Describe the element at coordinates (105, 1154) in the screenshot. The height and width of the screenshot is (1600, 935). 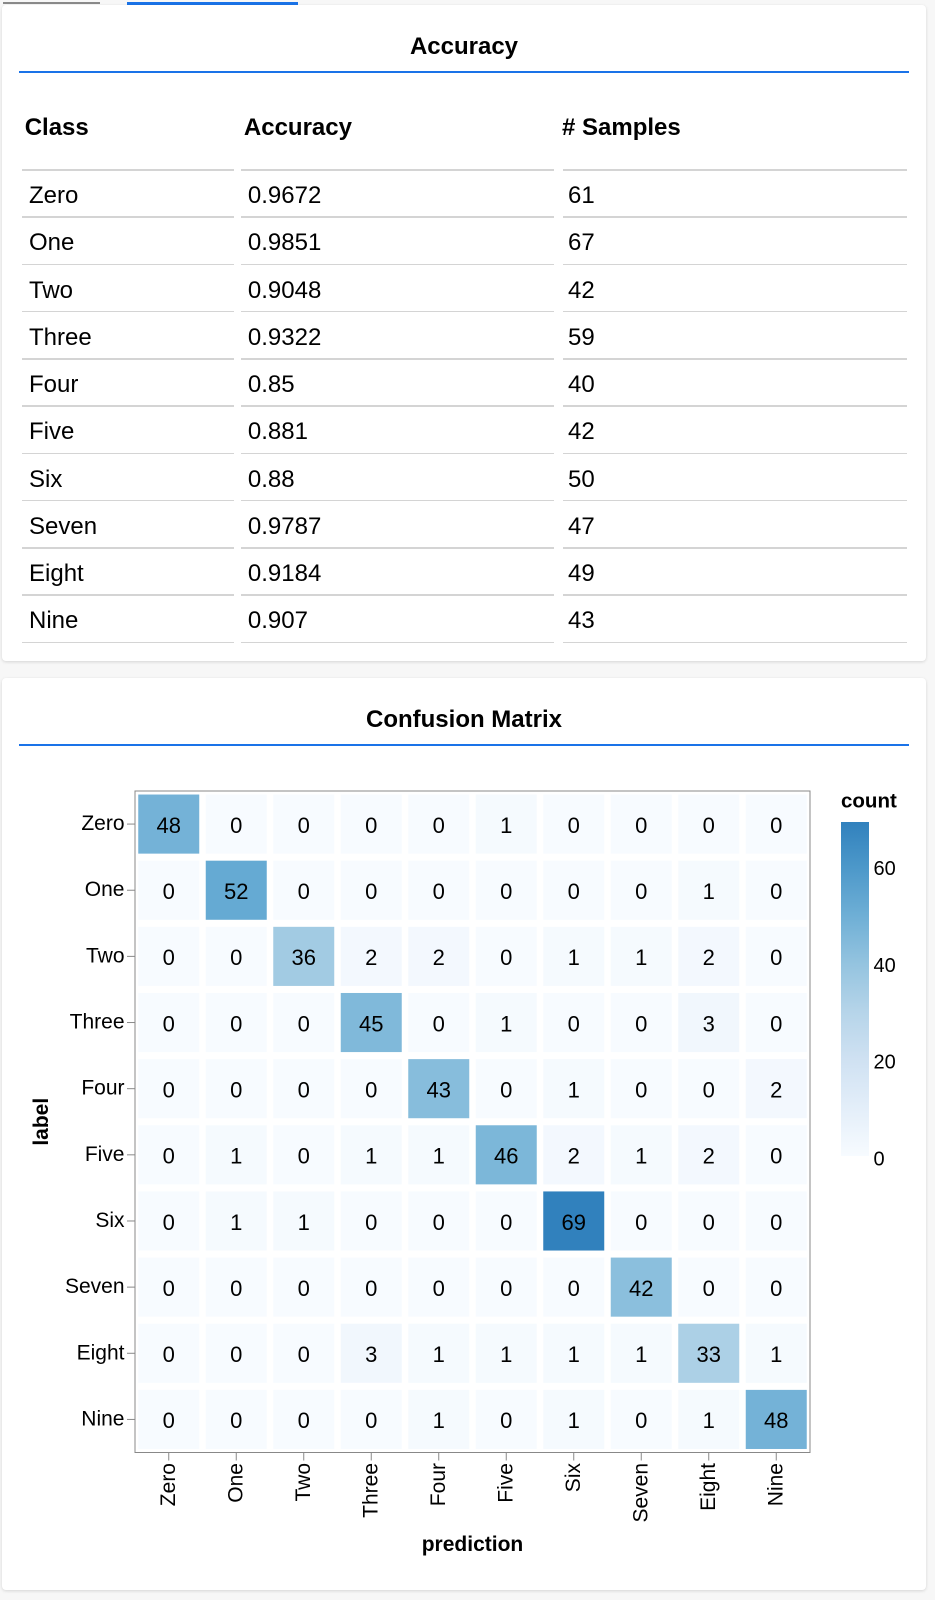
I see `svg-text: Five` at that location.